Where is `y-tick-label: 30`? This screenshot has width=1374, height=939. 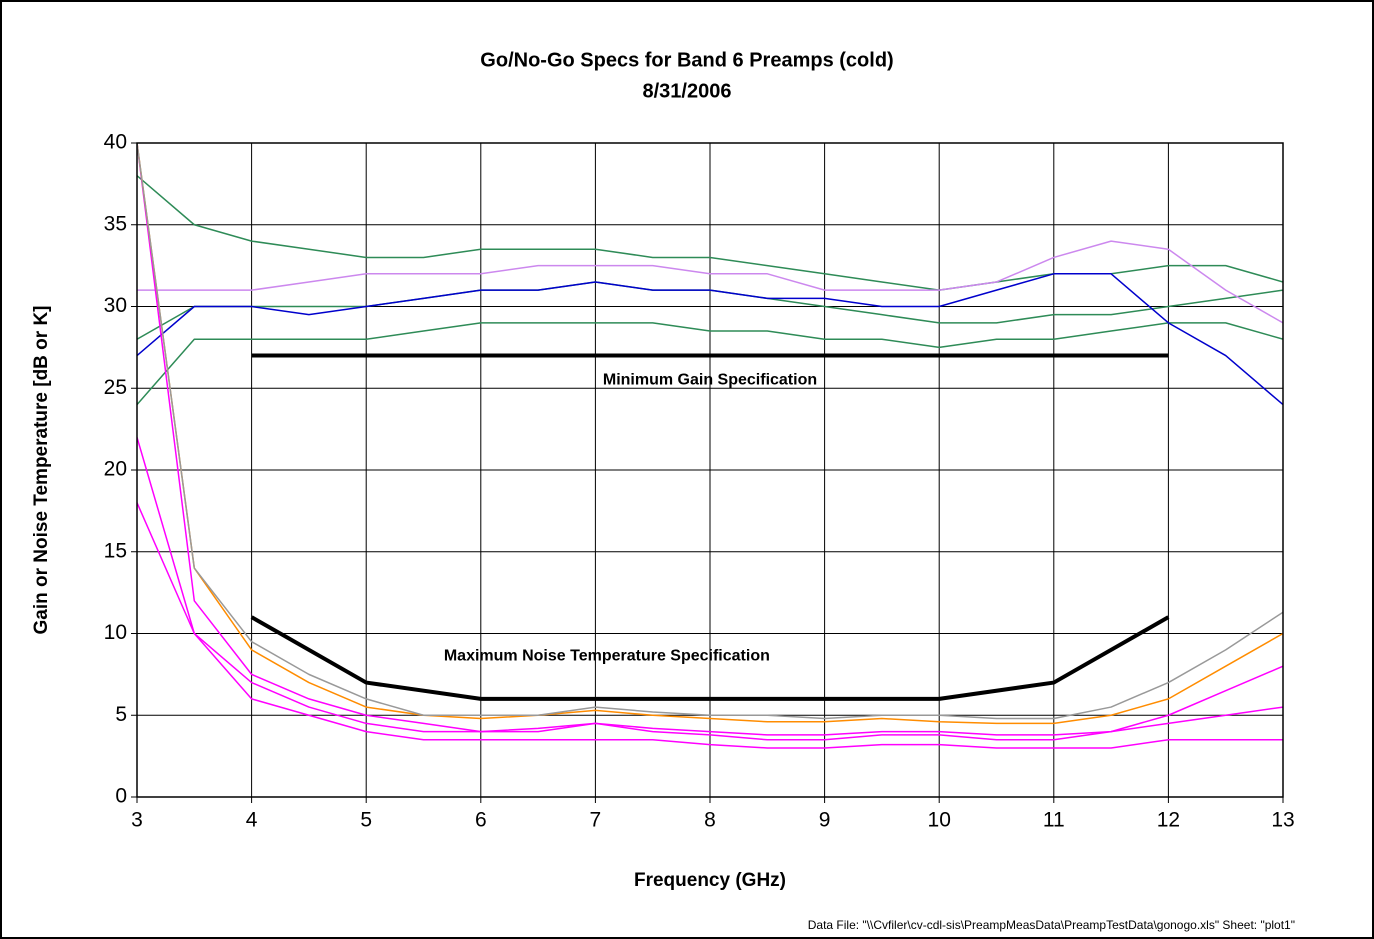
y-tick-label: 30 is located at coordinates (115, 305).